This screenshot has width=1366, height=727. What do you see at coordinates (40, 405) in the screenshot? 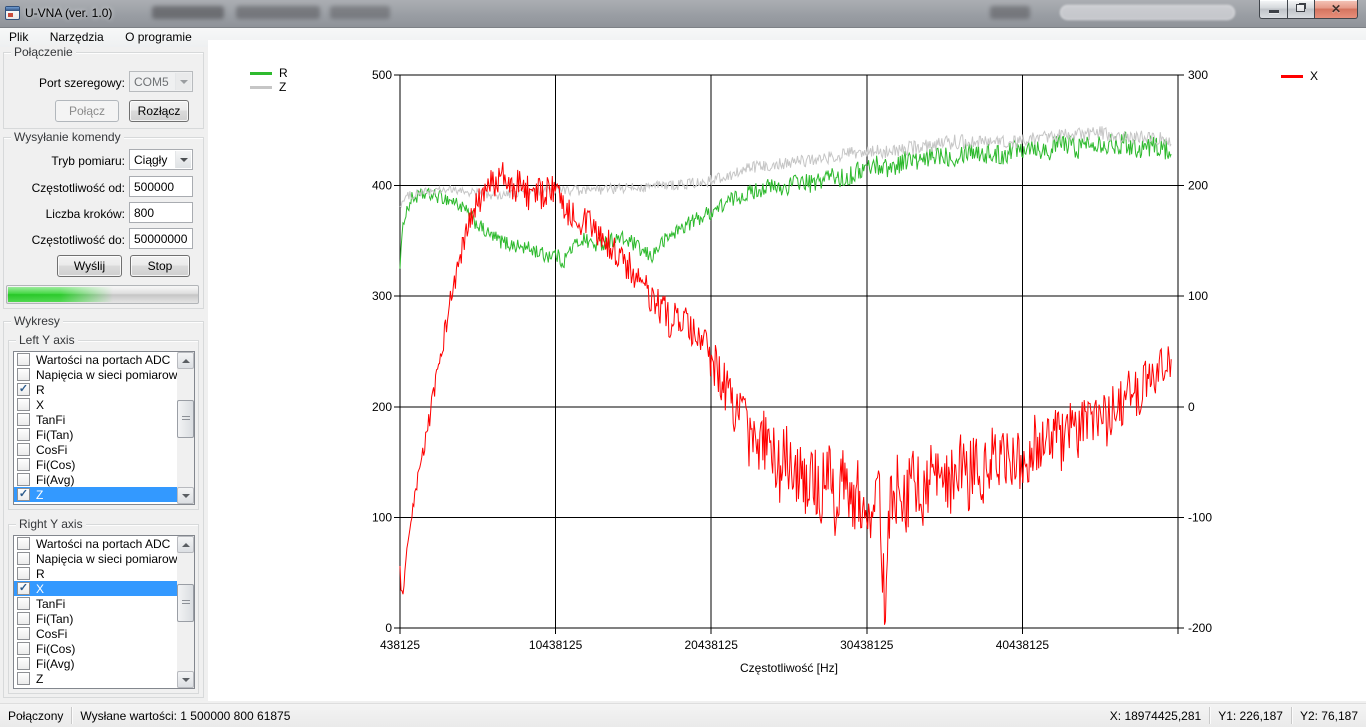
I see `list-item-label: X` at bounding box center [40, 405].